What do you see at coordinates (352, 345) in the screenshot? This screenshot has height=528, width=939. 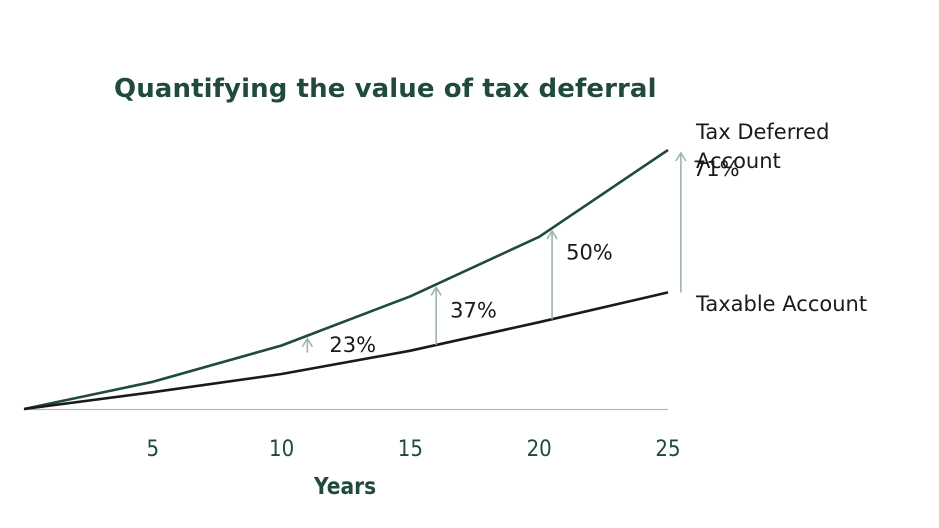 I see `difference-label-1: 23%` at bounding box center [352, 345].